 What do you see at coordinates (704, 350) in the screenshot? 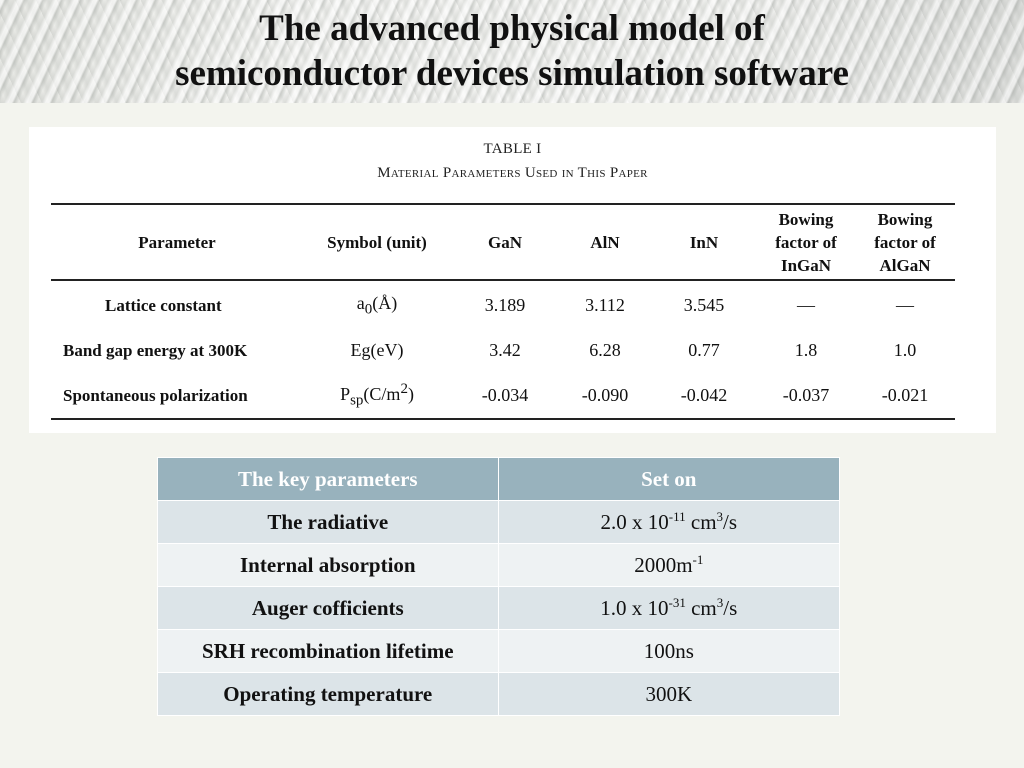
I see `row-inn: 0.77` at bounding box center [704, 350].